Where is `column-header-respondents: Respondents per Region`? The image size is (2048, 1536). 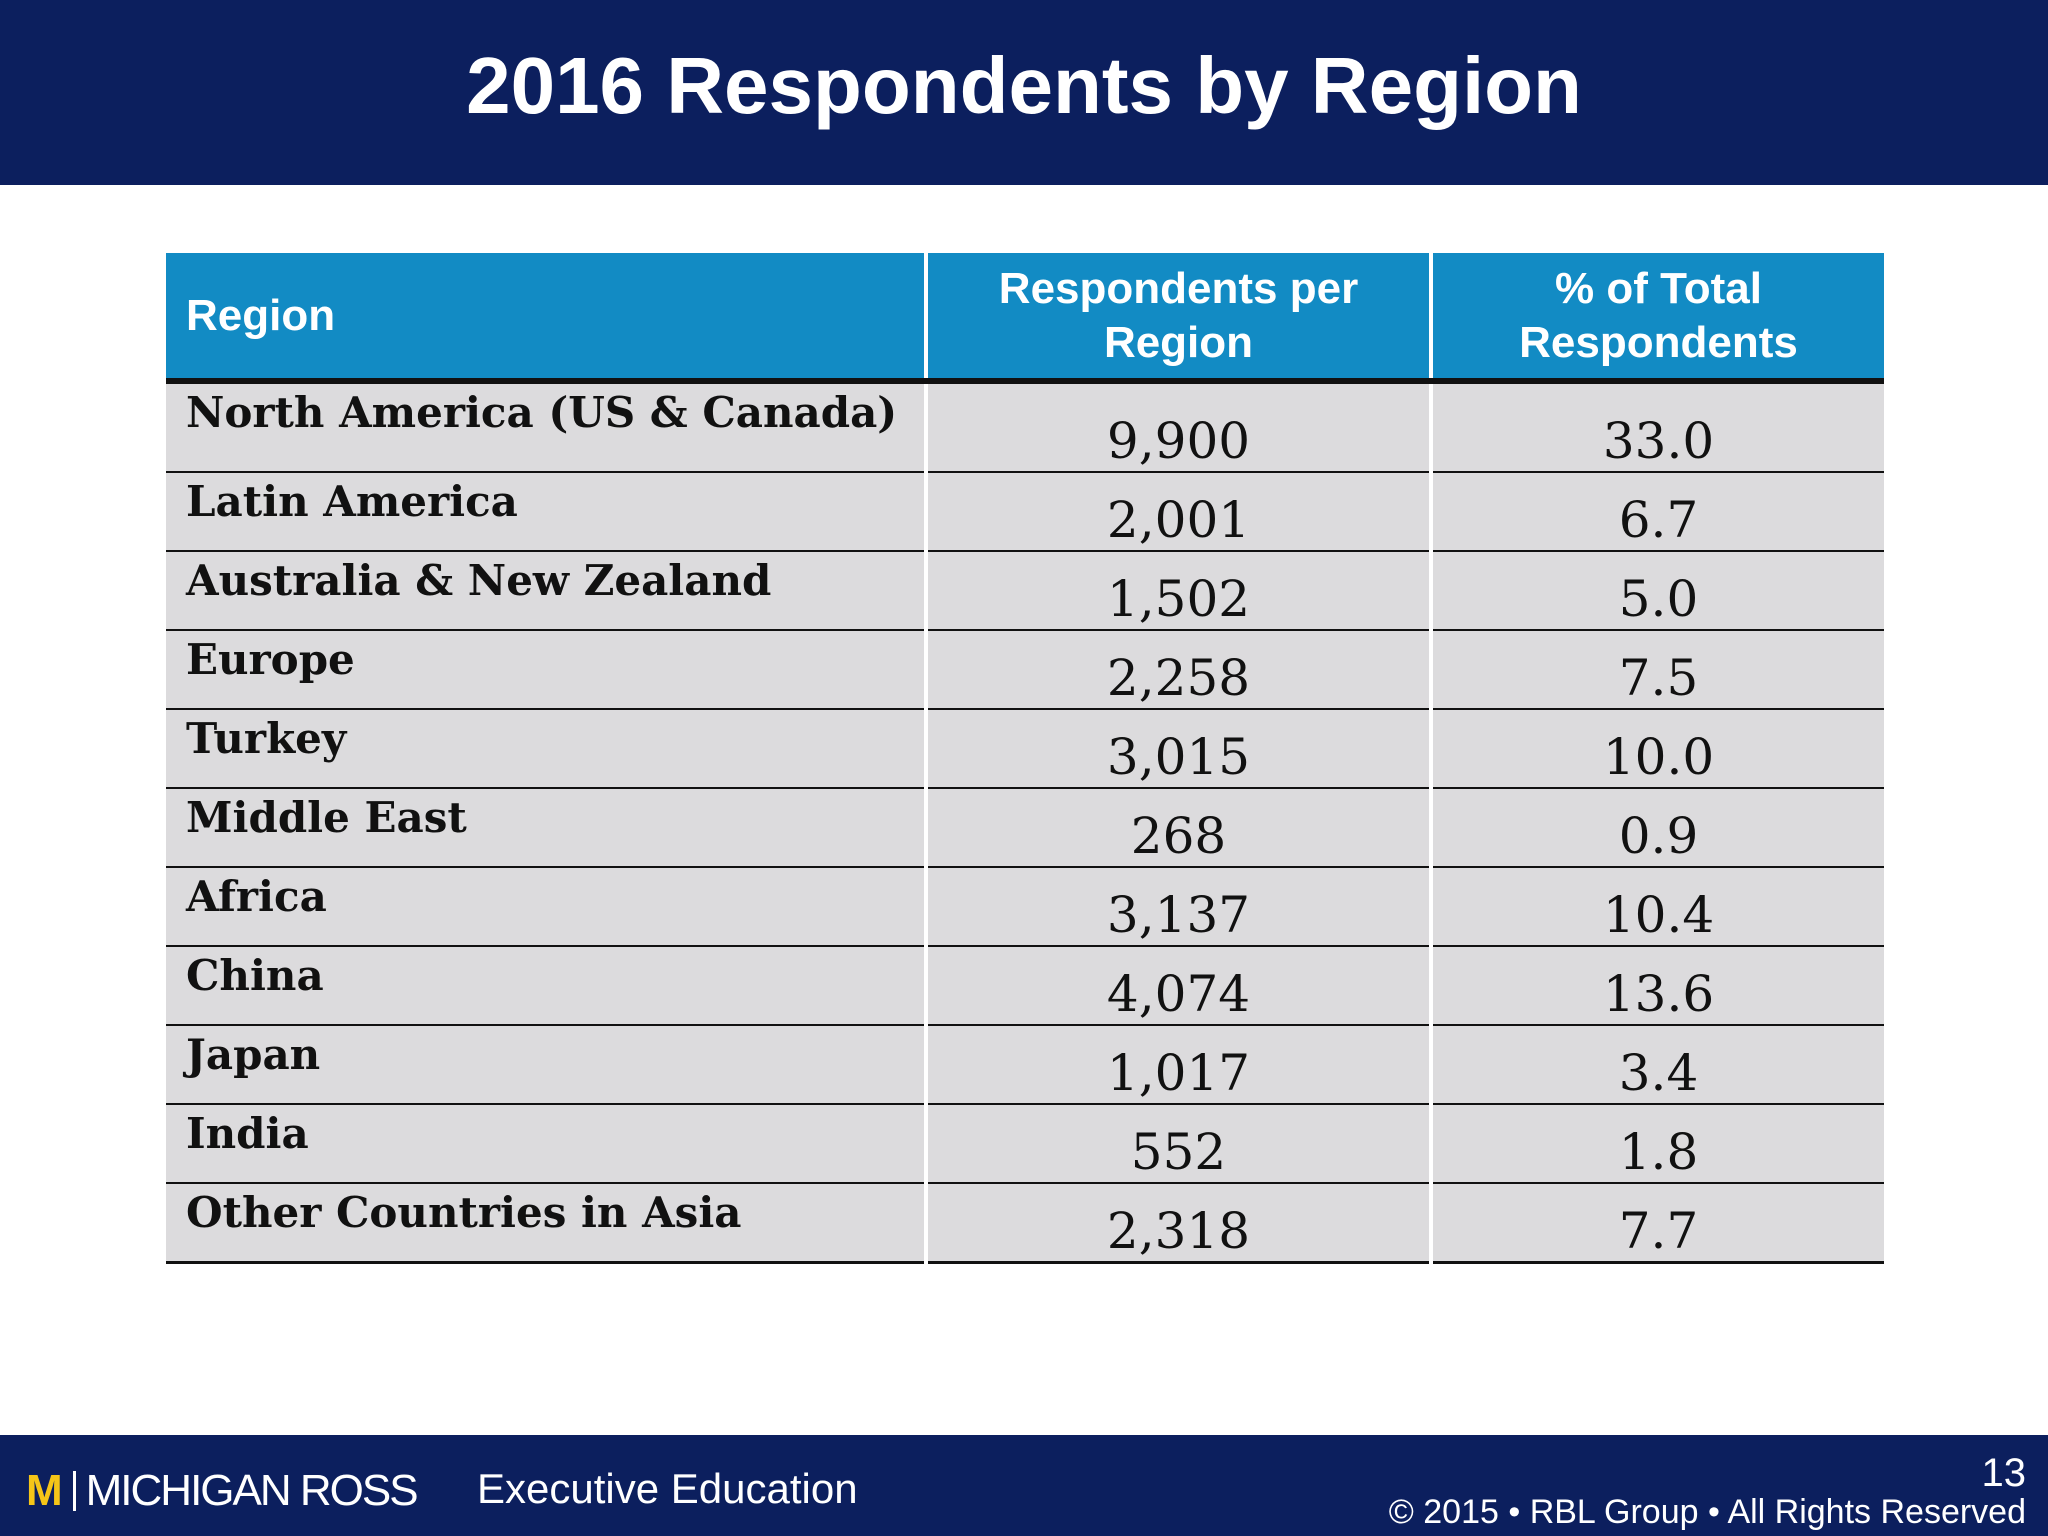
column-header-respondents: Respondents per Region is located at coordinates (1177, 318).